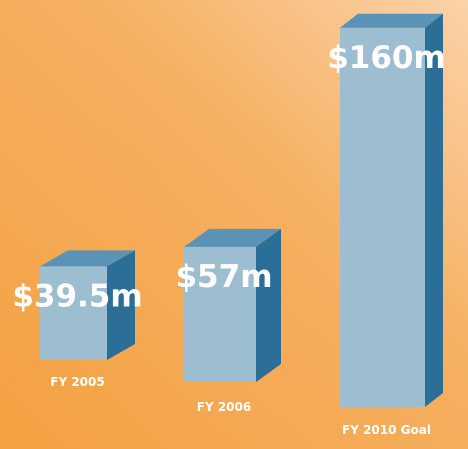 This screenshot has width=468, height=449. I want to click on value-label: $160m, so click(386, 58).